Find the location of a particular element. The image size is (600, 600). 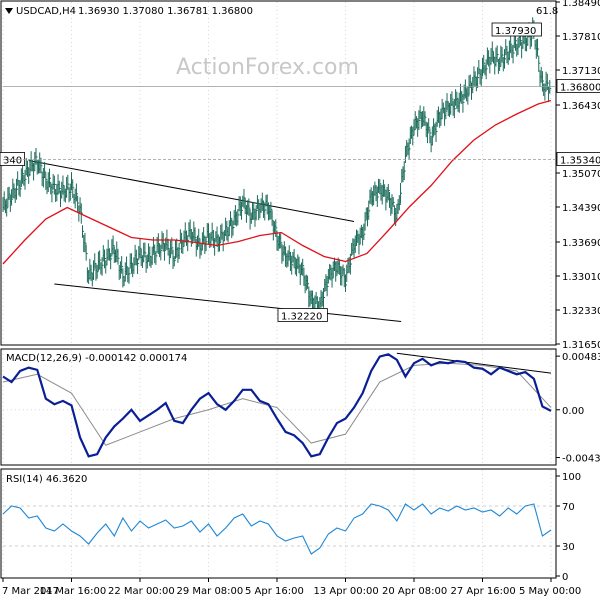

rsi-title: RSI(14) 46.3620 is located at coordinates (46, 479).